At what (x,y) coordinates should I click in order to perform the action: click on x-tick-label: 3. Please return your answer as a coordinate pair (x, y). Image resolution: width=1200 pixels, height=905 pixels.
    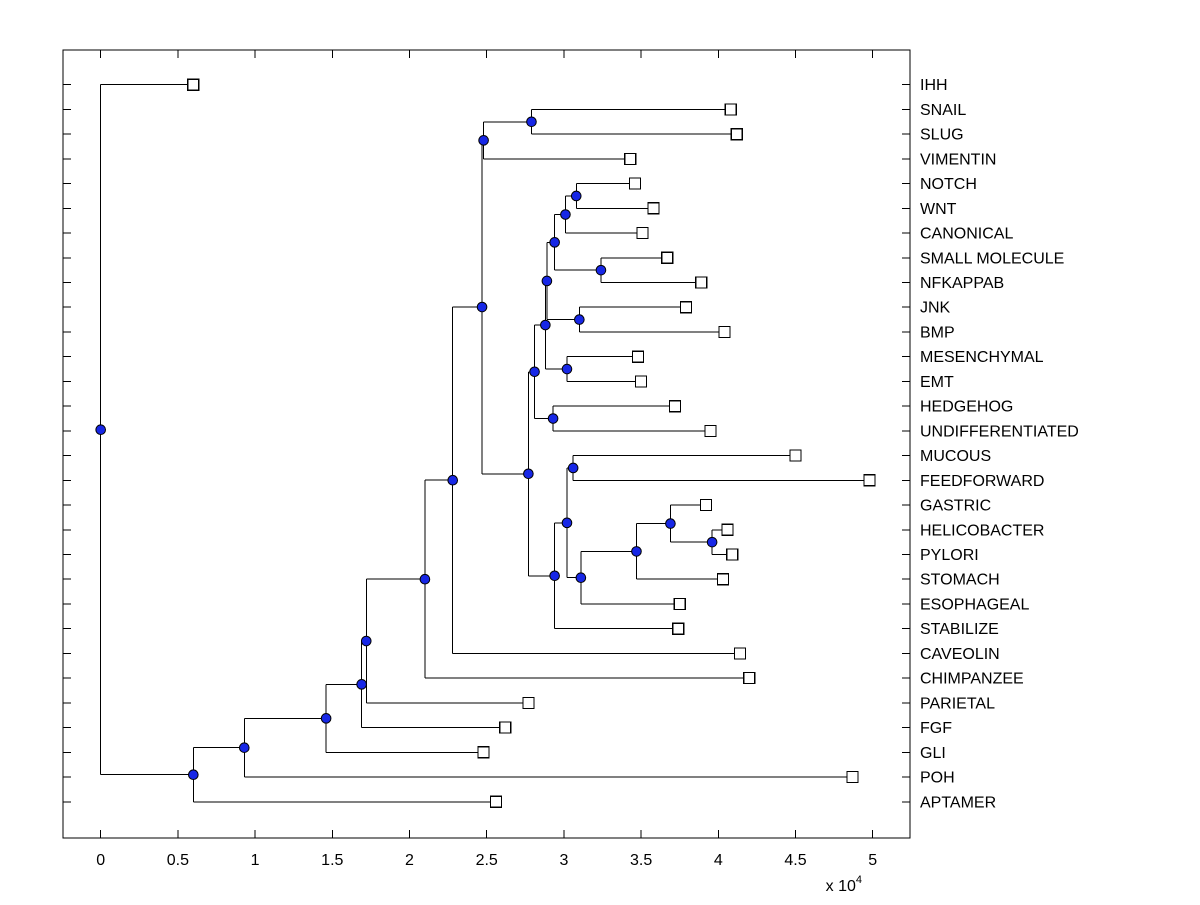
    Looking at the image, I should click on (563, 860).